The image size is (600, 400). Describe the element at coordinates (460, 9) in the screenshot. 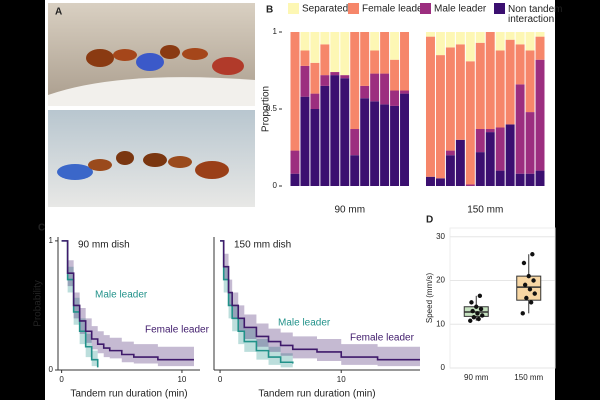

I see `legend-label: Male leader` at that location.